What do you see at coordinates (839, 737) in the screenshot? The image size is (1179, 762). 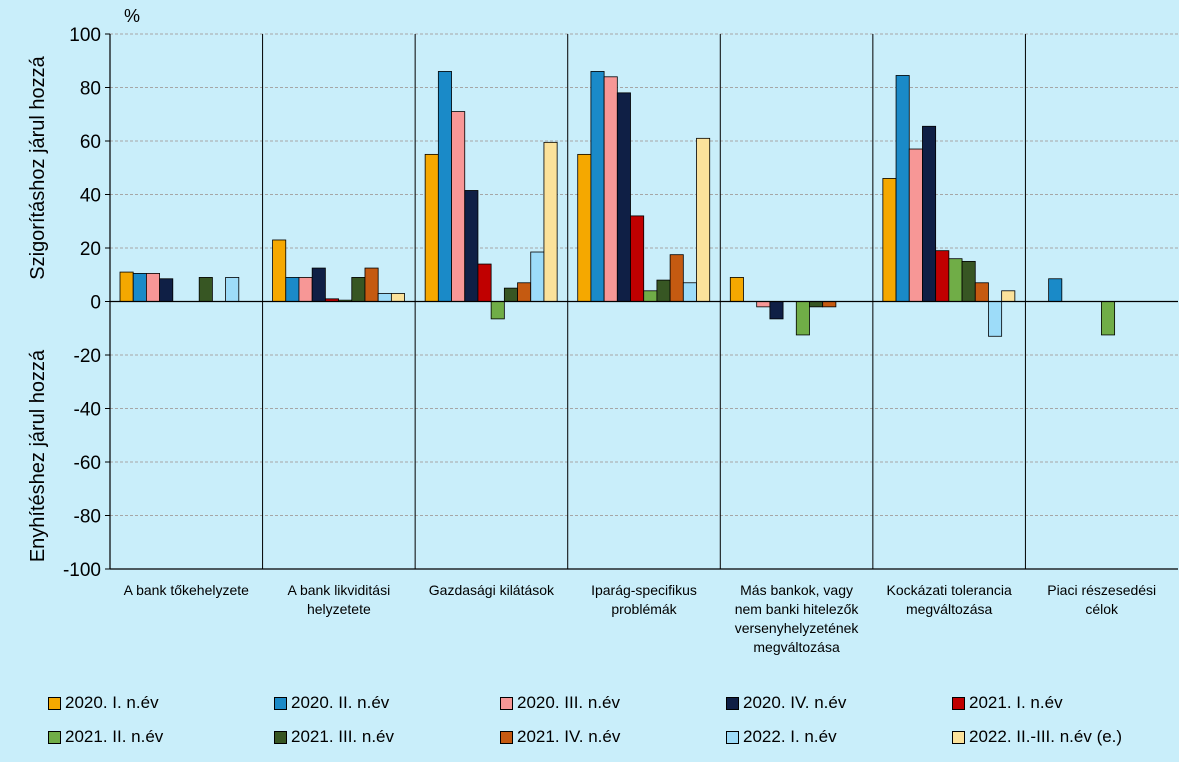 I see `legend-item: 2022. I. n.év` at bounding box center [839, 737].